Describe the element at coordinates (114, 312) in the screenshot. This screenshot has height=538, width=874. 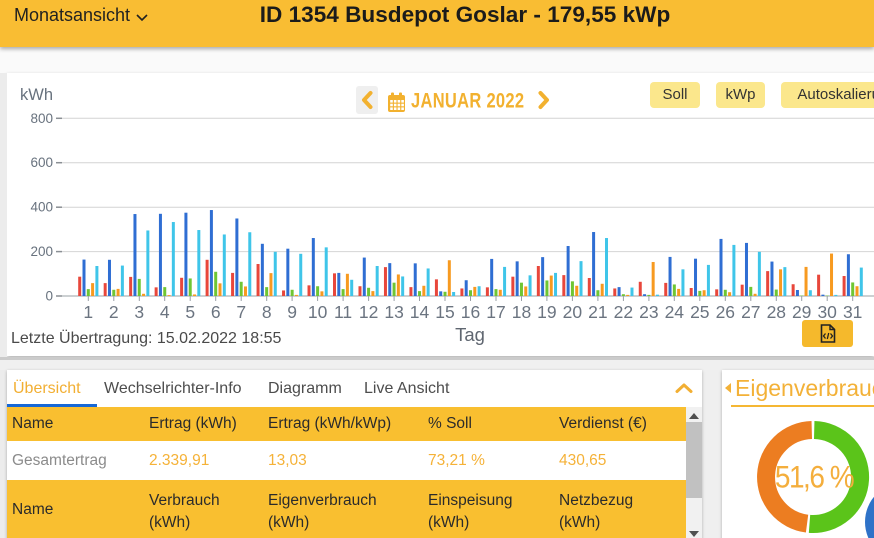
I see `svg-text: 2` at that location.